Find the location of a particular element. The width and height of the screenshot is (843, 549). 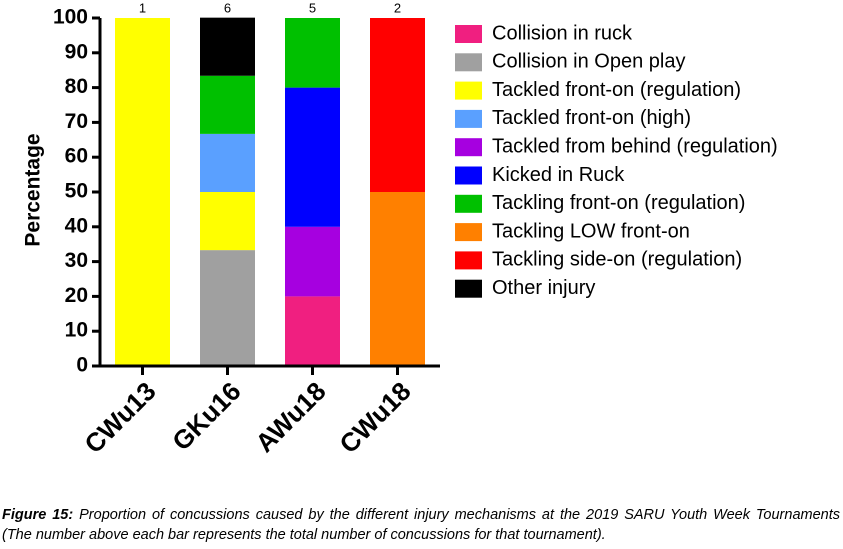

legend-label: Tackling side-on (regulation) is located at coordinates (617, 260).